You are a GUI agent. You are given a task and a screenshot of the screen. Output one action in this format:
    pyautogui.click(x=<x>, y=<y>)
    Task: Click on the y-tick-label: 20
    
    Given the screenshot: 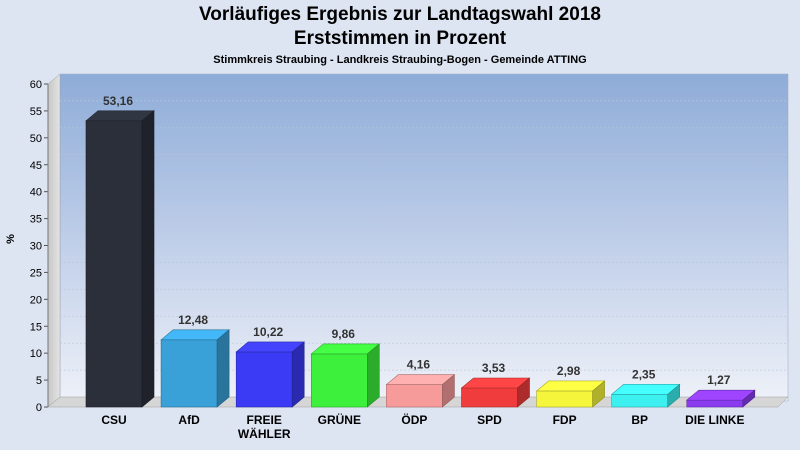 What is the action you would take?
    pyautogui.click(x=36, y=300)
    